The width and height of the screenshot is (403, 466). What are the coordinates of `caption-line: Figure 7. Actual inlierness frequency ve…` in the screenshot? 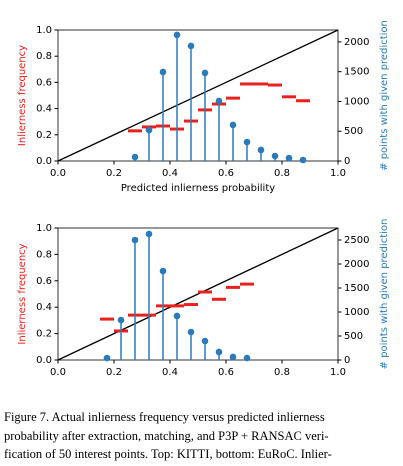 It's located at (164, 417).